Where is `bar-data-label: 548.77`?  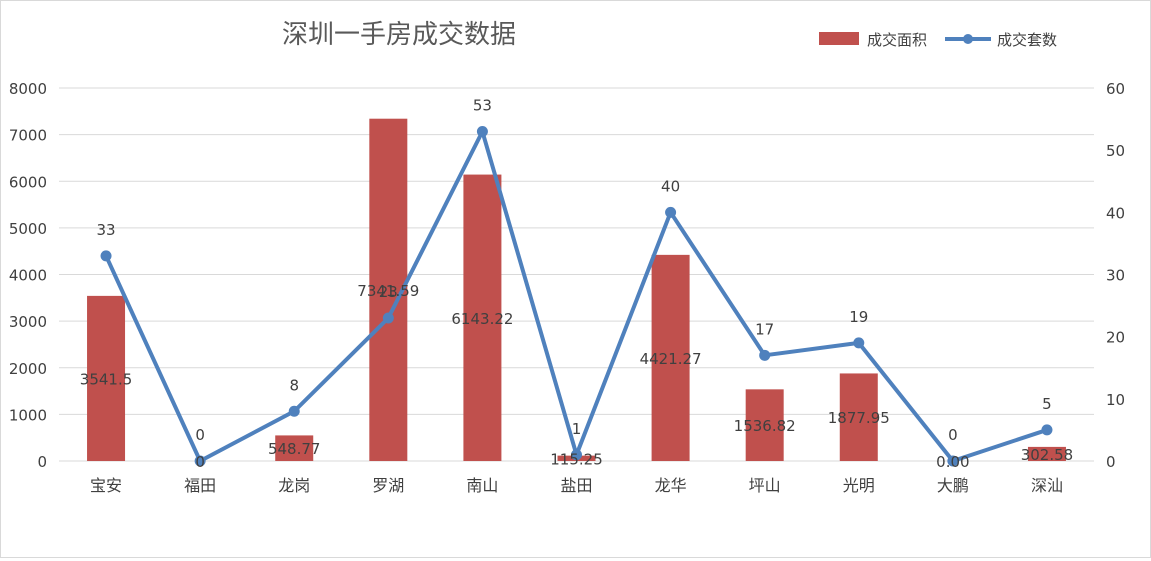 bar-data-label: 548.77 is located at coordinates (294, 449).